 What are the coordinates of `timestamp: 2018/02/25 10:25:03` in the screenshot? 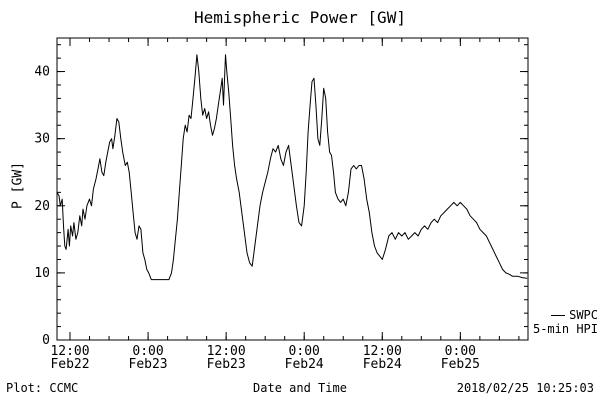 It's located at (525, 388).